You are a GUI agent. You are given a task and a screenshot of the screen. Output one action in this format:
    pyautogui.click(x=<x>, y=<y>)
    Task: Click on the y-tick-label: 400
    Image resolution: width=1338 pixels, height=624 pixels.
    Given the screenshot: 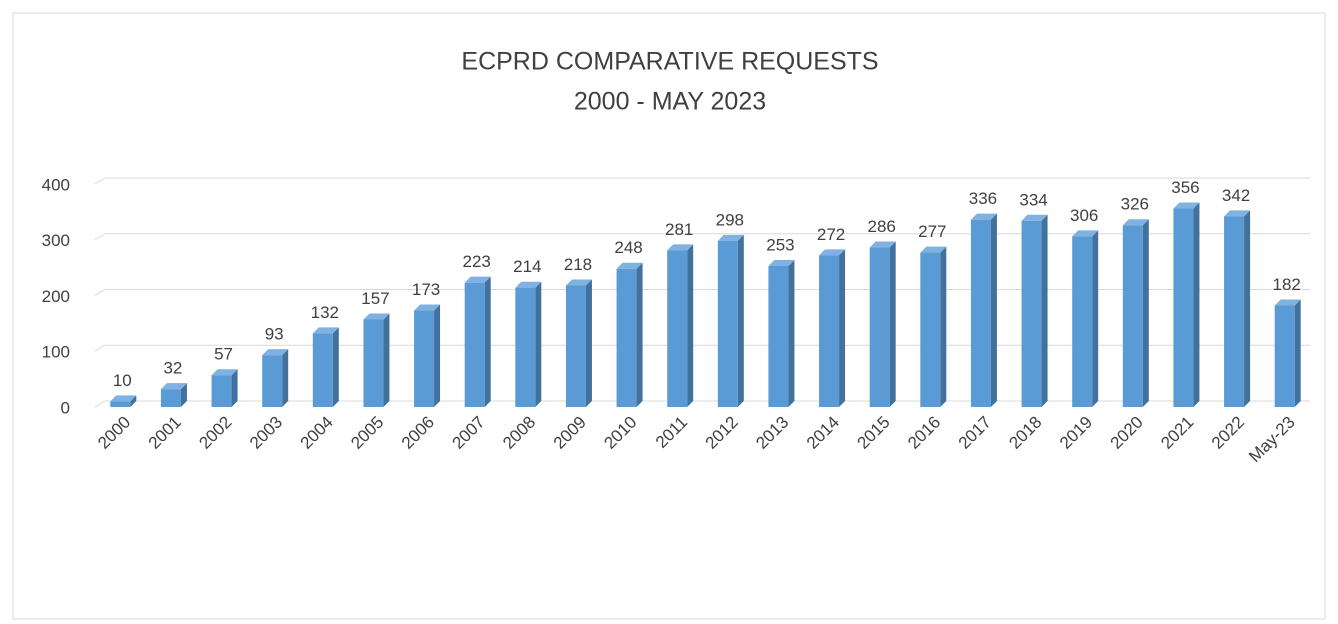 What is the action you would take?
    pyautogui.click(x=56, y=184)
    